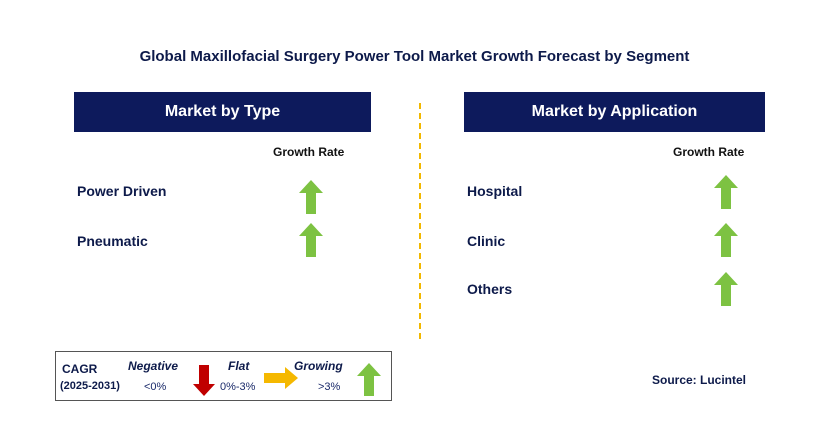 The image size is (829, 448). What do you see at coordinates (699, 380) in the screenshot?
I see `source-label: Source: Lucintel` at bounding box center [699, 380].